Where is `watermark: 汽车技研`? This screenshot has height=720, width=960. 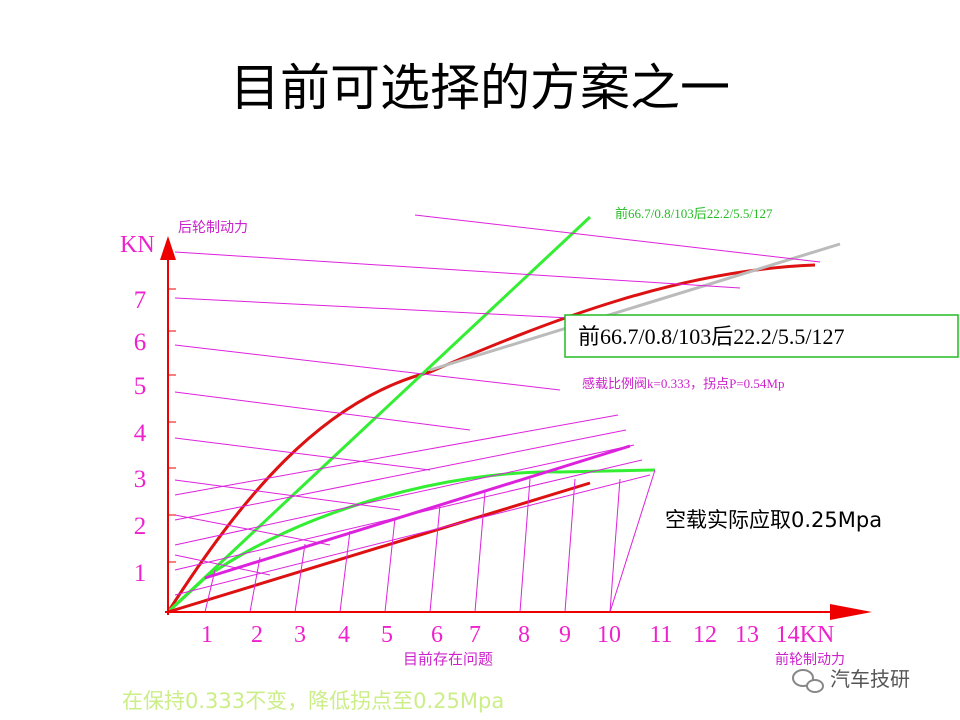 watermark: 汽车技研 is located at coordinates (851, 680).